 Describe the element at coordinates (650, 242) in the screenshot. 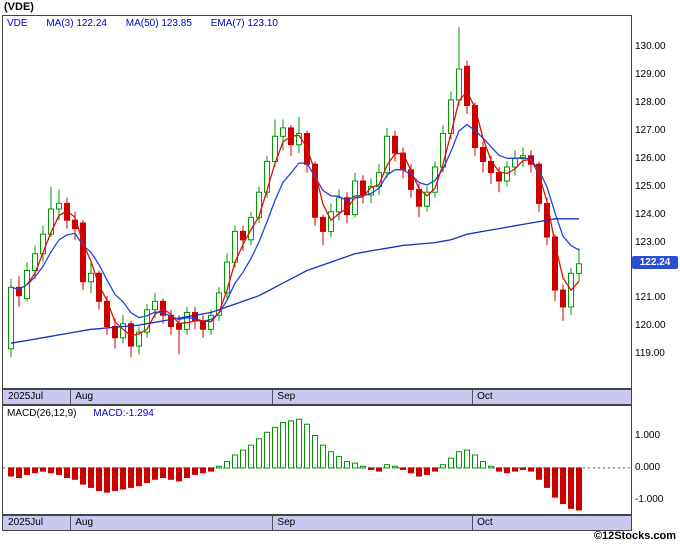

I see `price-tick-label: 123.00` at that location.